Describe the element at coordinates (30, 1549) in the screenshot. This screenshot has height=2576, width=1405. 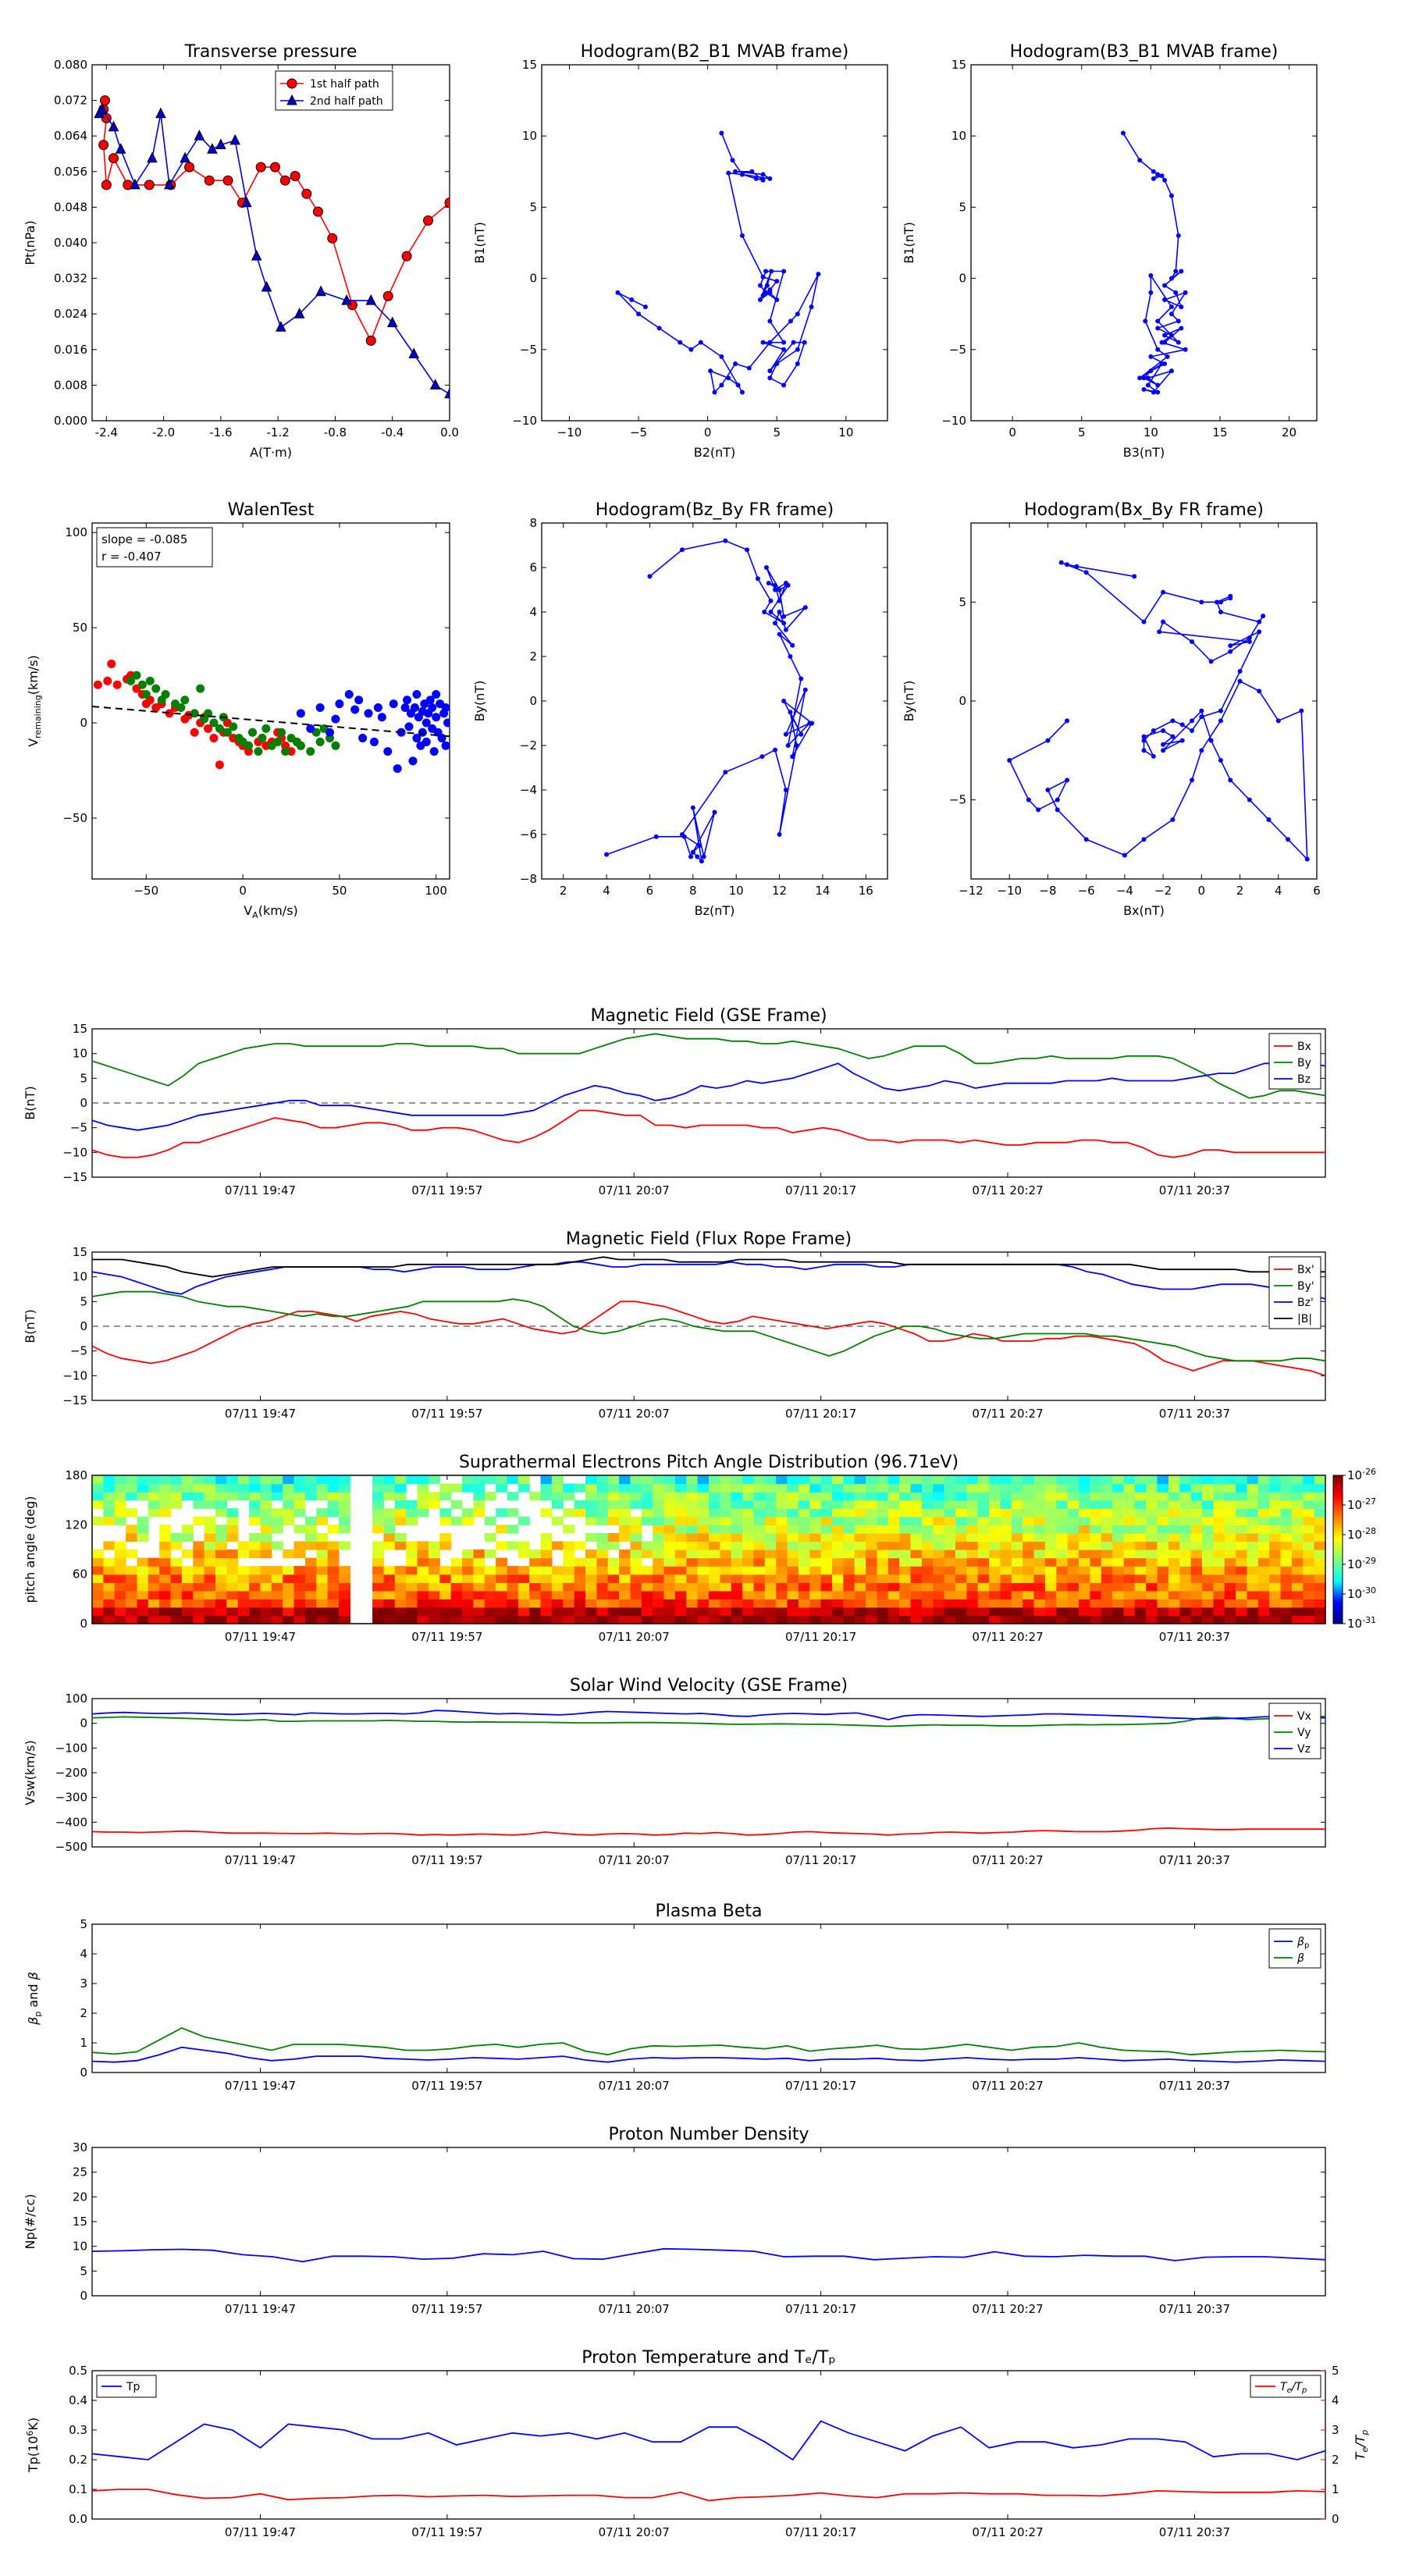
I see `y-axis-label: pitch angle (deg)` at that location.